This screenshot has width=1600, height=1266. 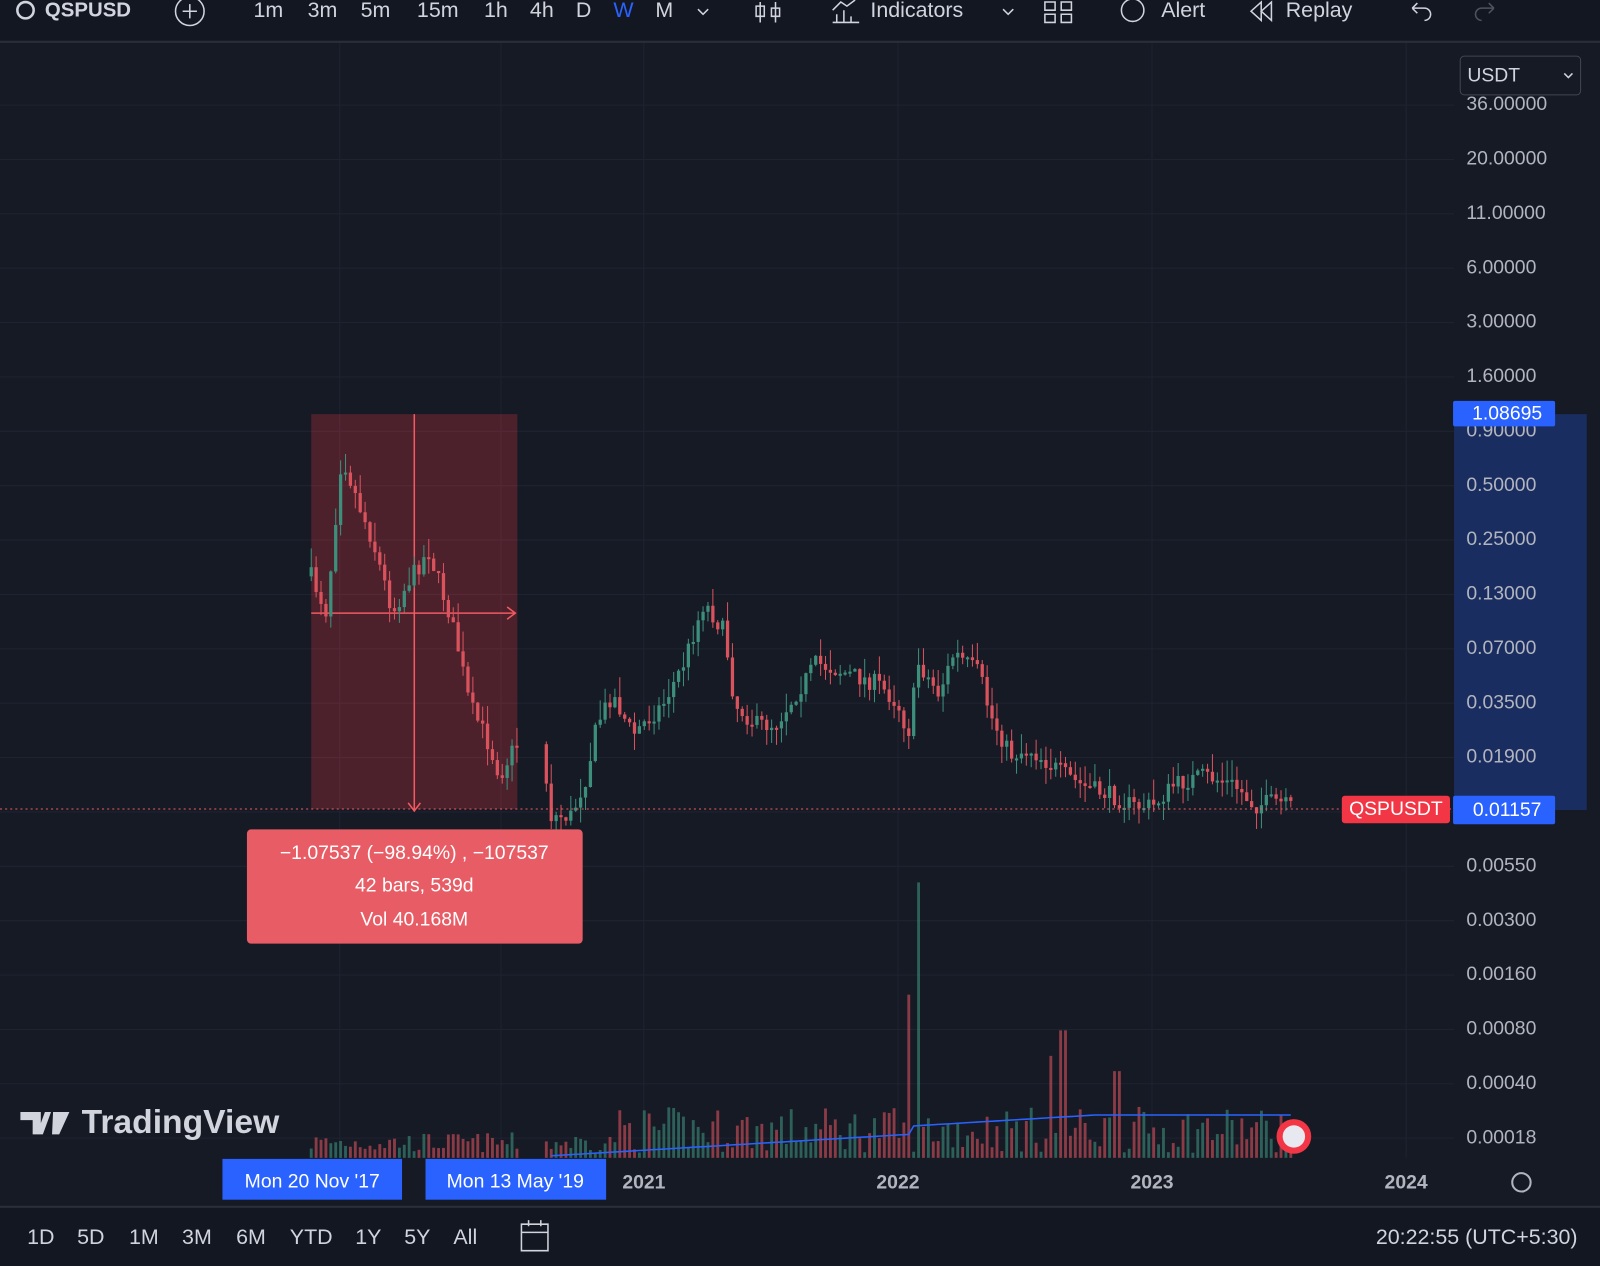 I want to click on price-label: 3.00000, so click(x=1501, y=322).